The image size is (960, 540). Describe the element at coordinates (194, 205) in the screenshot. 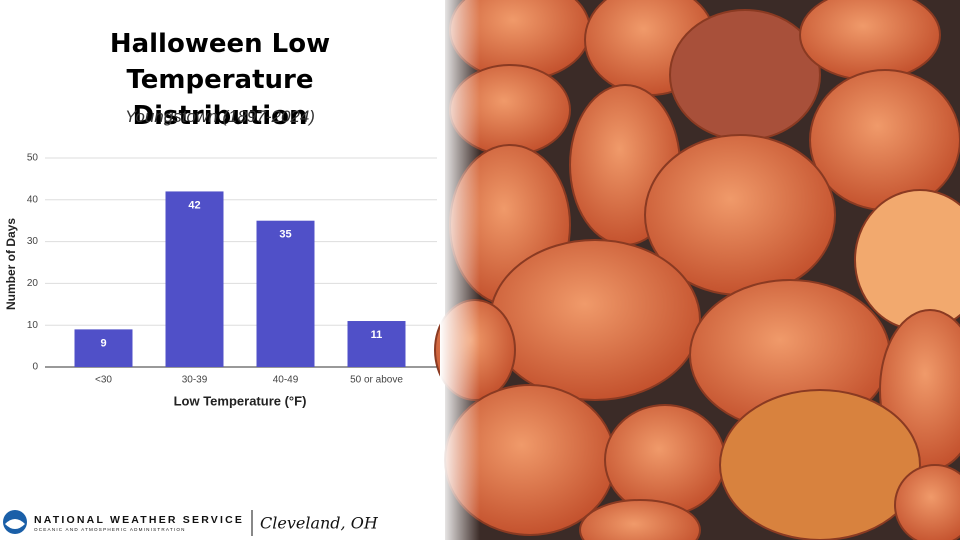

I see `data-label: 42` at that location.